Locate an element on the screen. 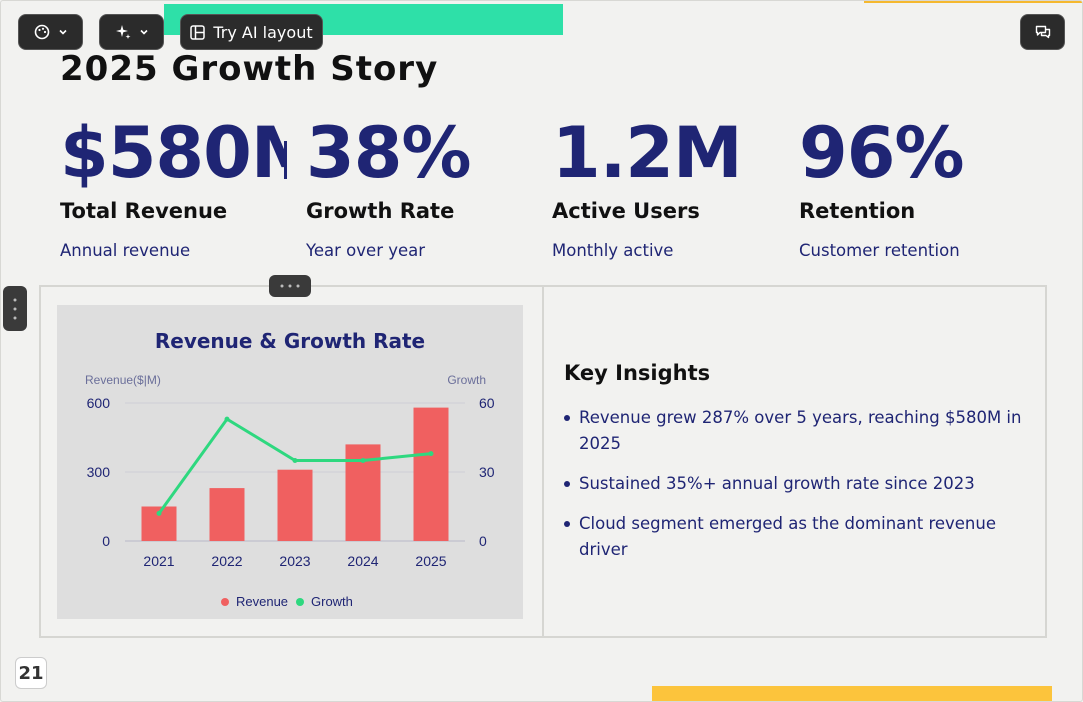 The image size is (1083, 702). legend-label-revenue: Revenue is located at coordinates (262, 601).